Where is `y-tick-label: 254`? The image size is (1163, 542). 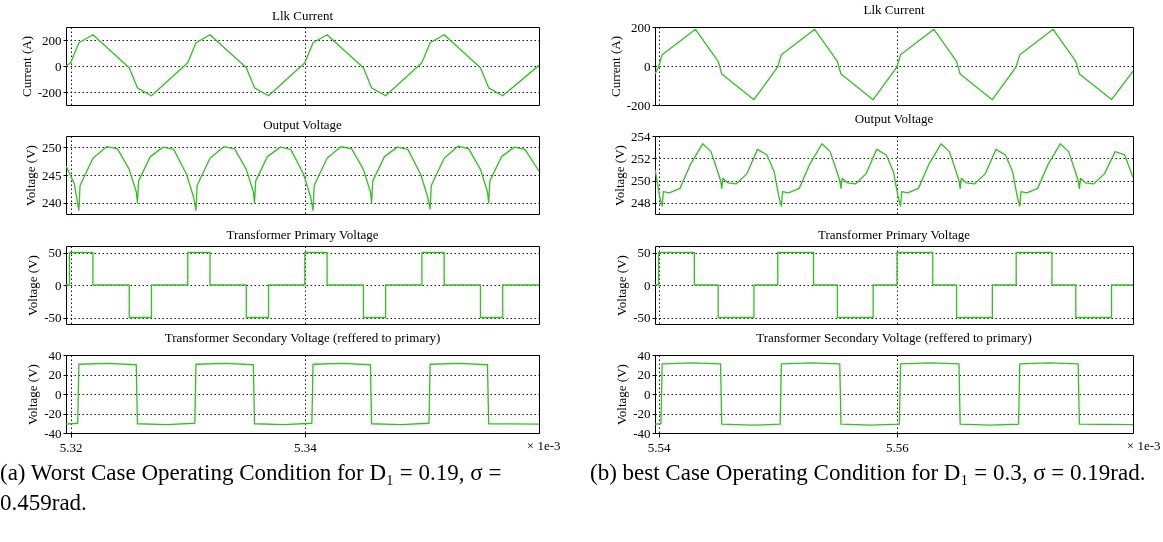 y-tick-label: 254 is located at coordinates (641, 136).